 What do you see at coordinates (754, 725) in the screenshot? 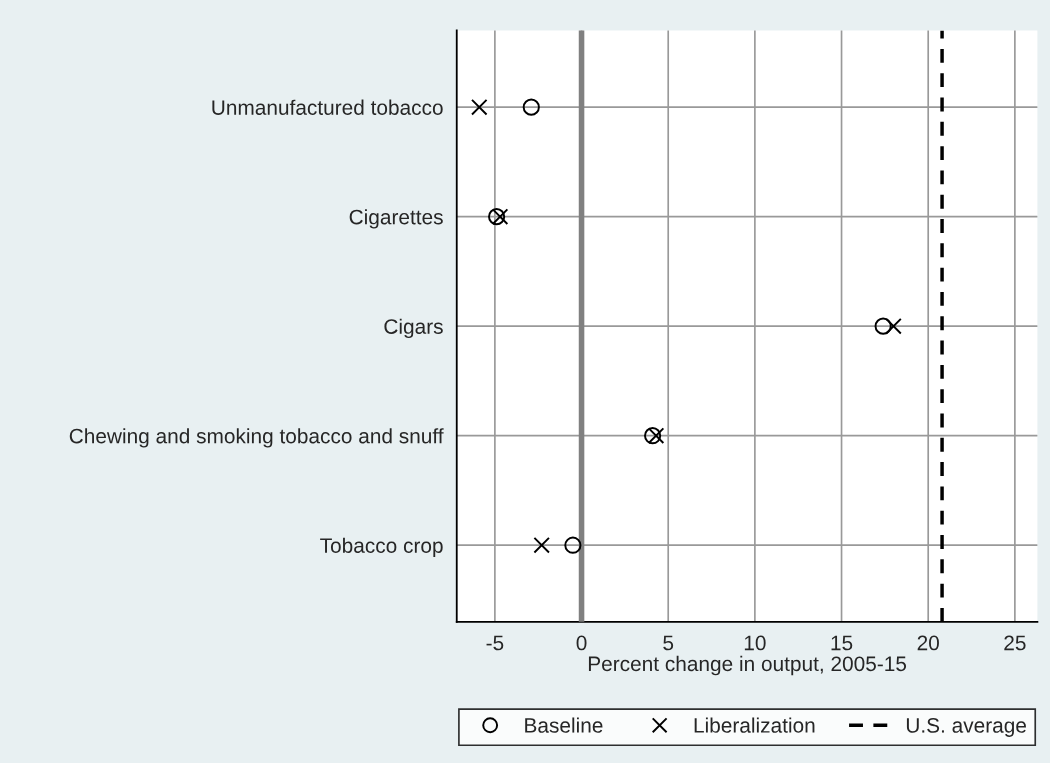
I see `legend-label: Liberalization` at bounding box center [754, 725].